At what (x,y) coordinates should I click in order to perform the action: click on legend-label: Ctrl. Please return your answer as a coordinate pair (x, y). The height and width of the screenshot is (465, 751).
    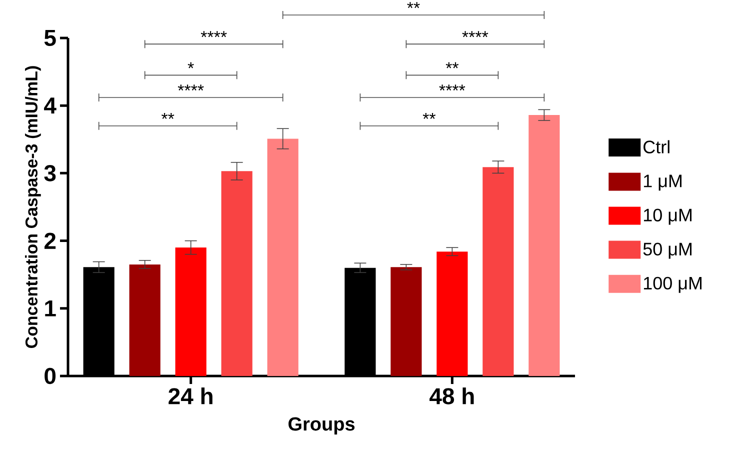
    Looking at the image, I should click on (657, 147).